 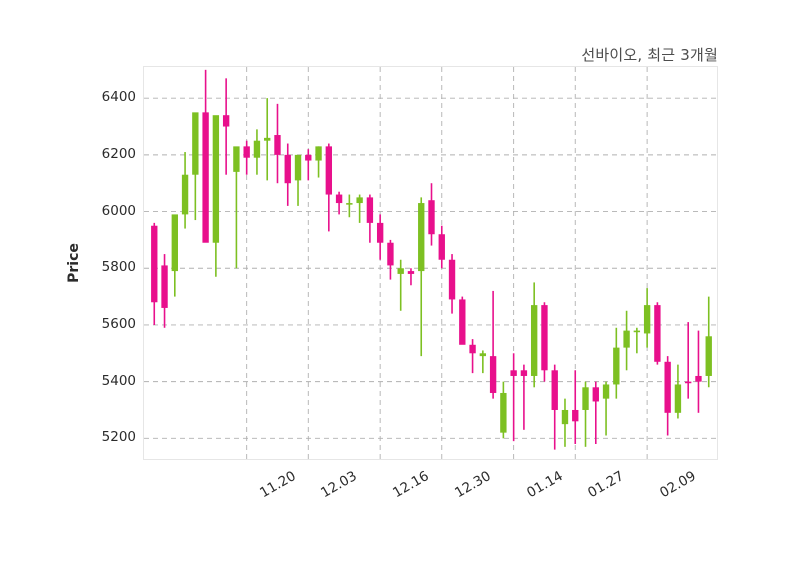 What do you see at coordinates (118, 267) in the screenshot?
I see `y-tick-label: 5800` at bounding box center [118, 267].